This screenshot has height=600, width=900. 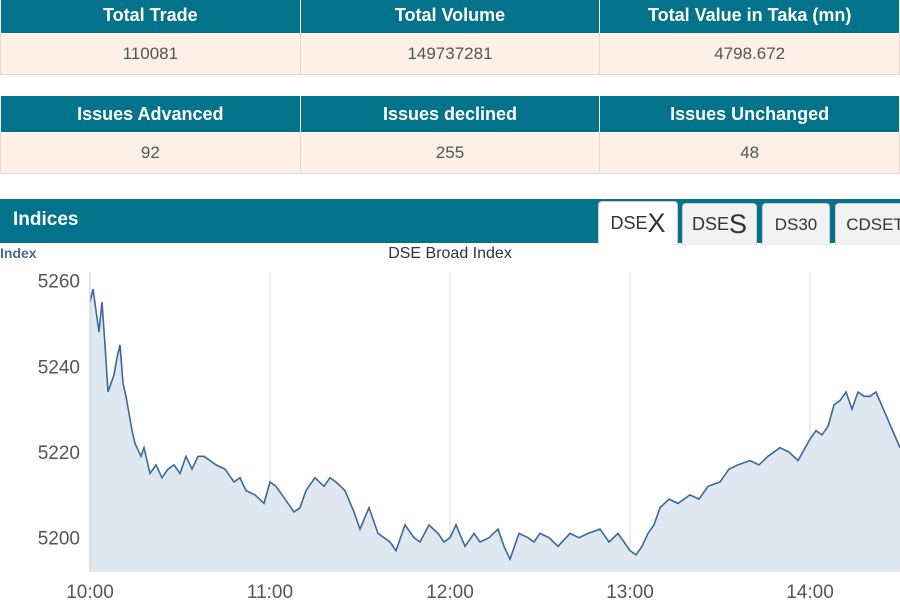 I want to click on tab-dsex-prefix: DSE, so click(x=629, y=223).